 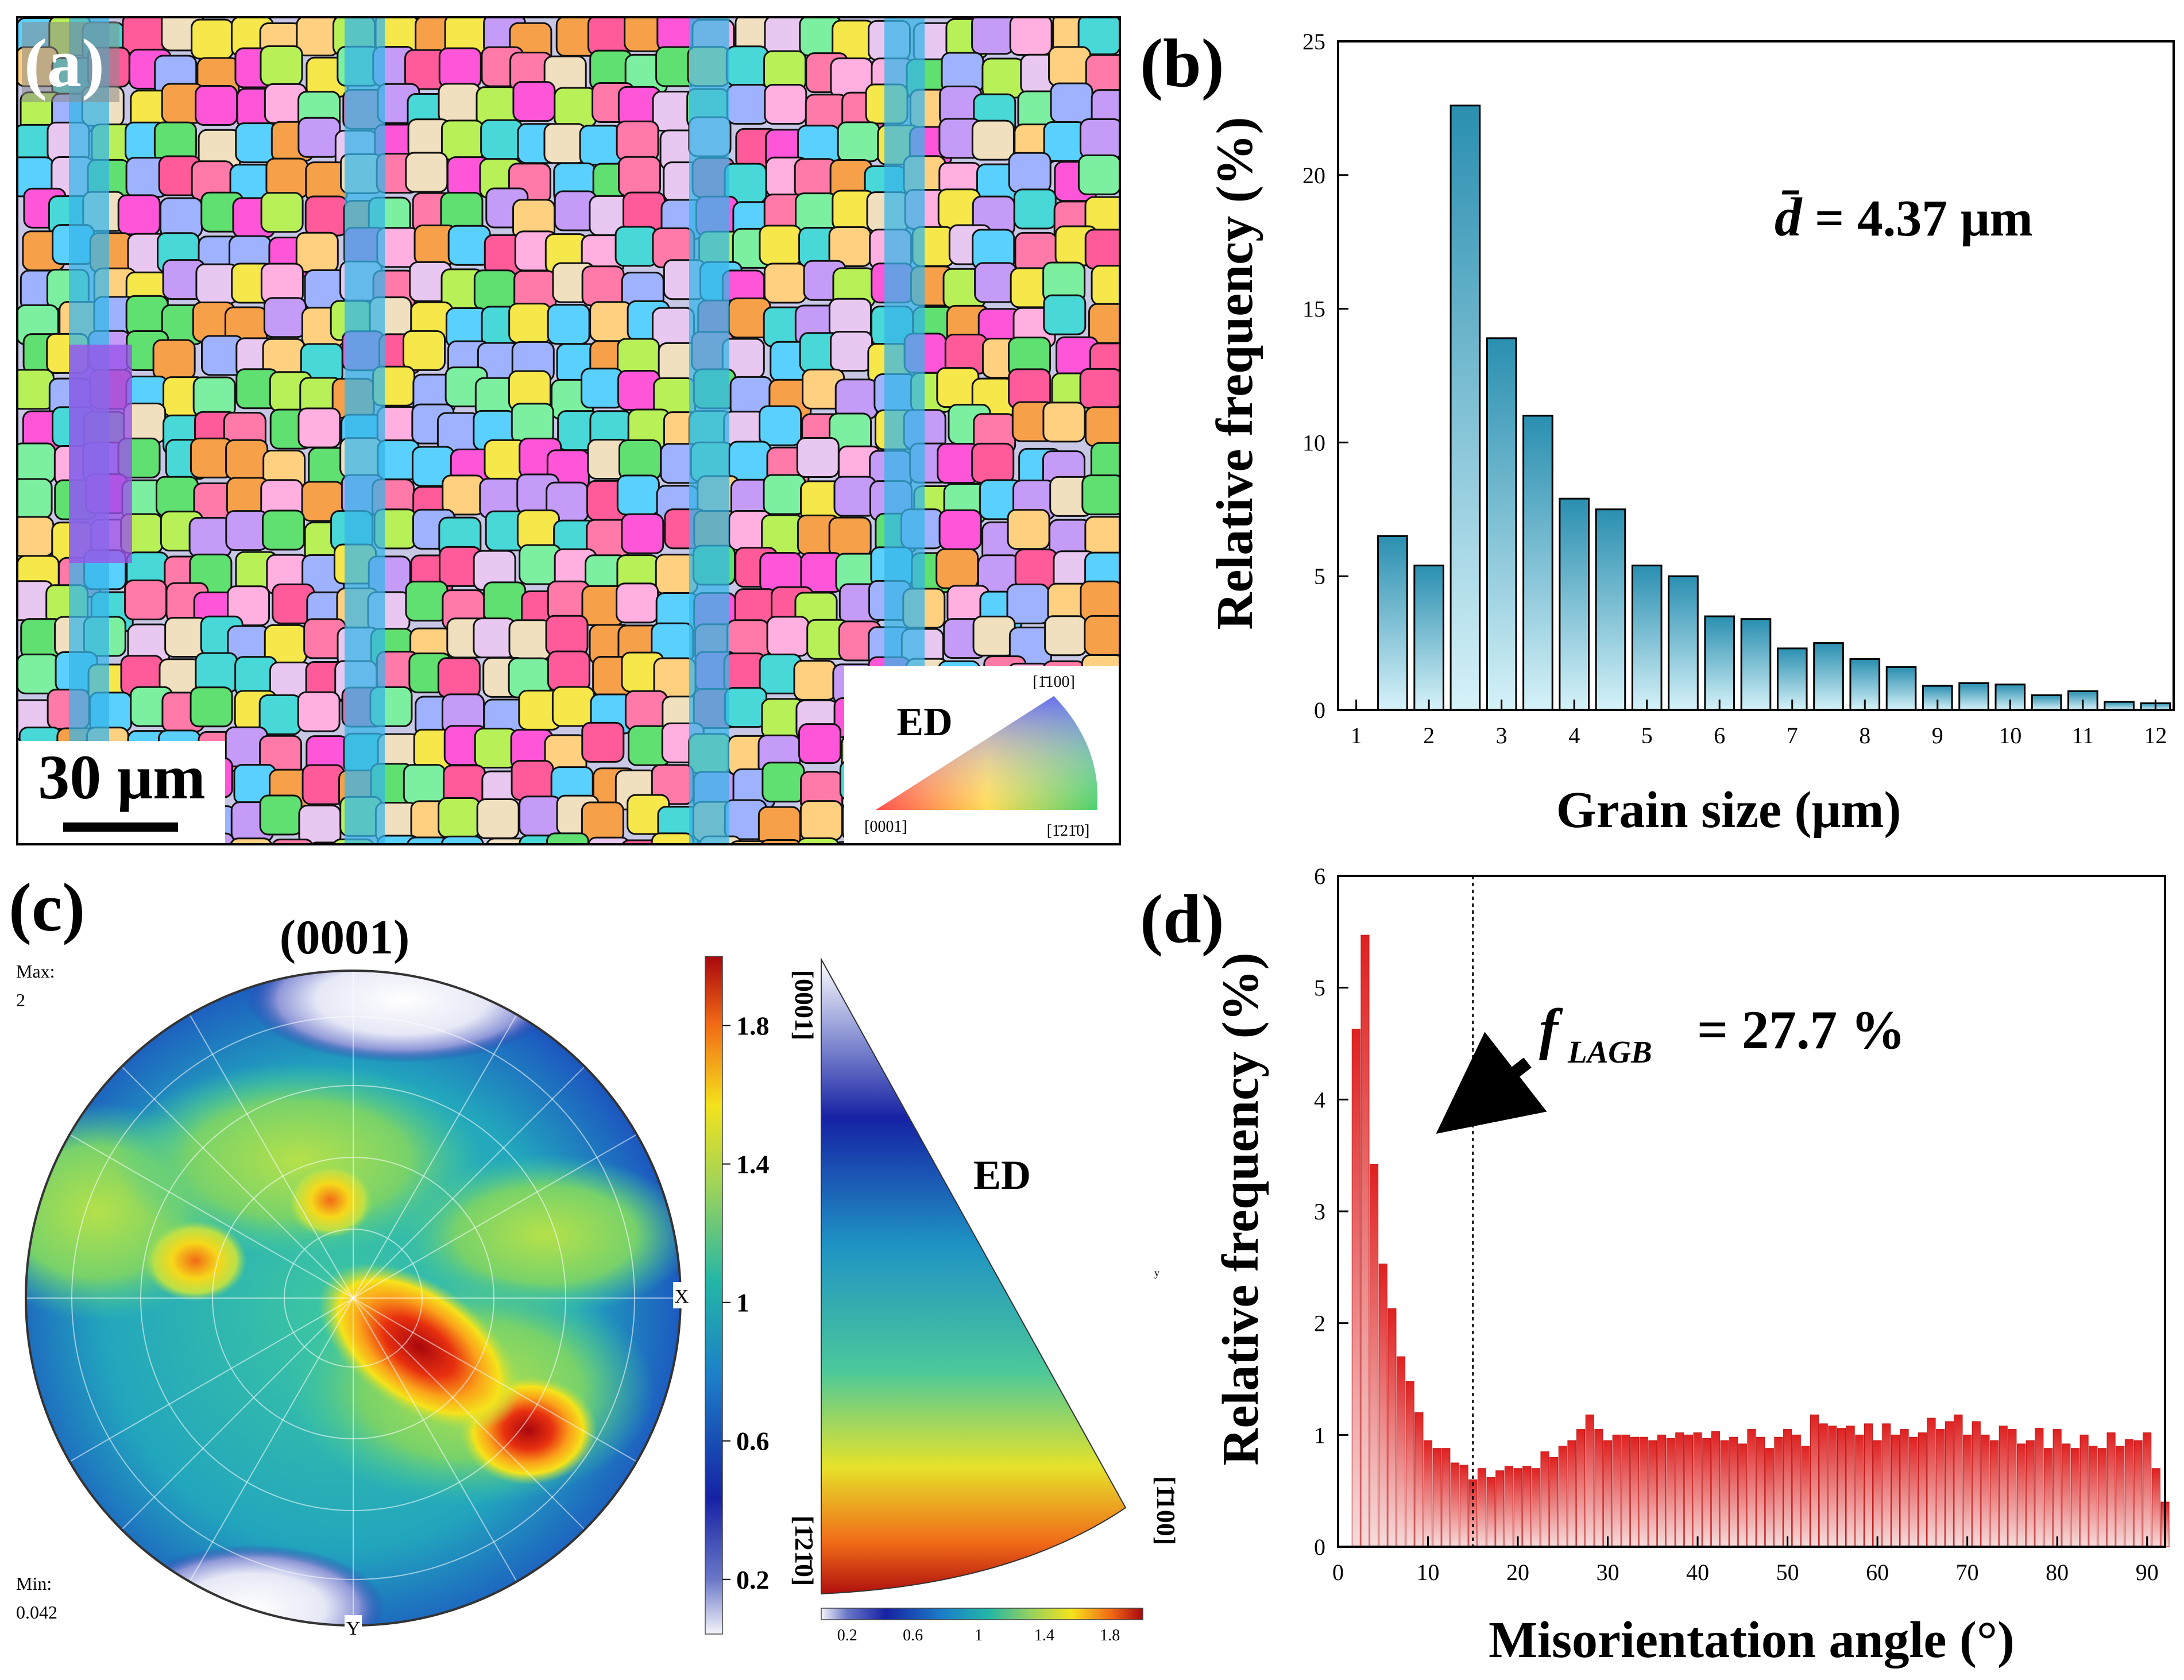 I want to click on x-tick-label: 11, so click(x=2083, y=735).